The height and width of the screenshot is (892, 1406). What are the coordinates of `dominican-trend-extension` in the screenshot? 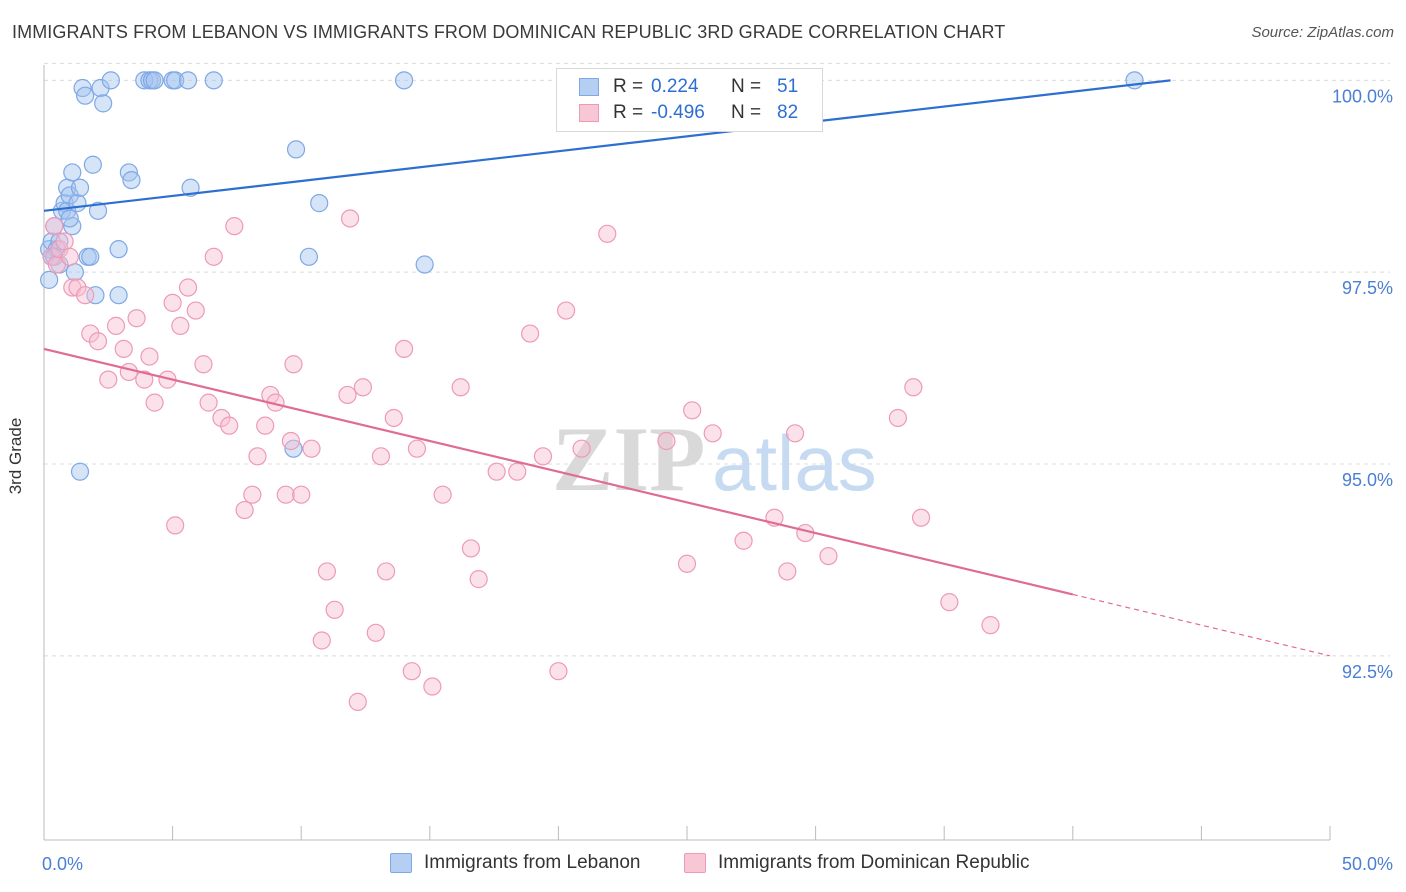 It's located at (1201, 625).